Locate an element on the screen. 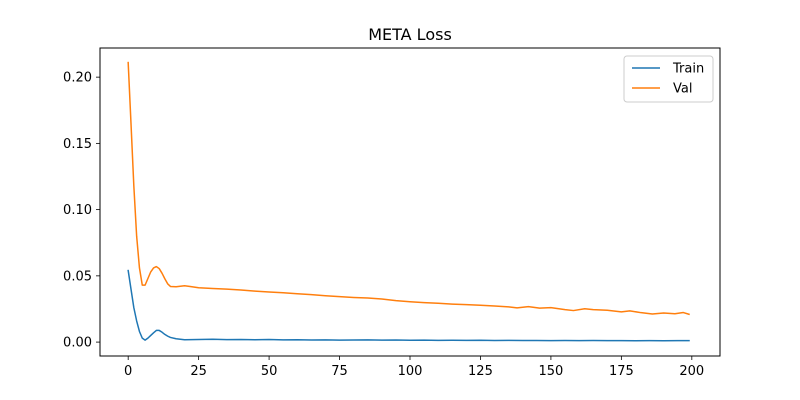 The image size is (800, 400). series-line-train is located at coordinates (408, 305).